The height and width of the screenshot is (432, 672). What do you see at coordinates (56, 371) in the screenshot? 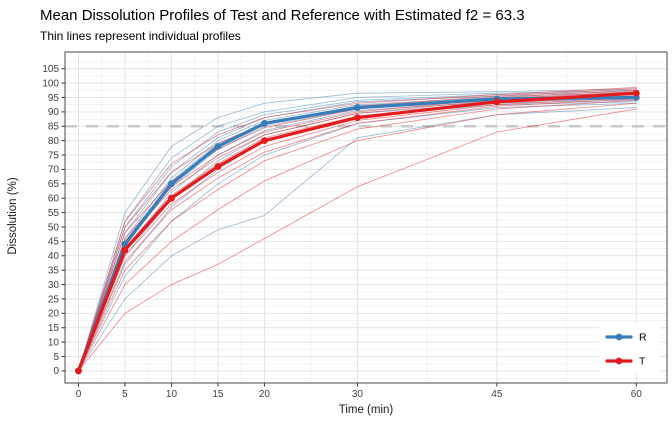
I see `y-tick-label: 0` at bounding box center [56, 371].